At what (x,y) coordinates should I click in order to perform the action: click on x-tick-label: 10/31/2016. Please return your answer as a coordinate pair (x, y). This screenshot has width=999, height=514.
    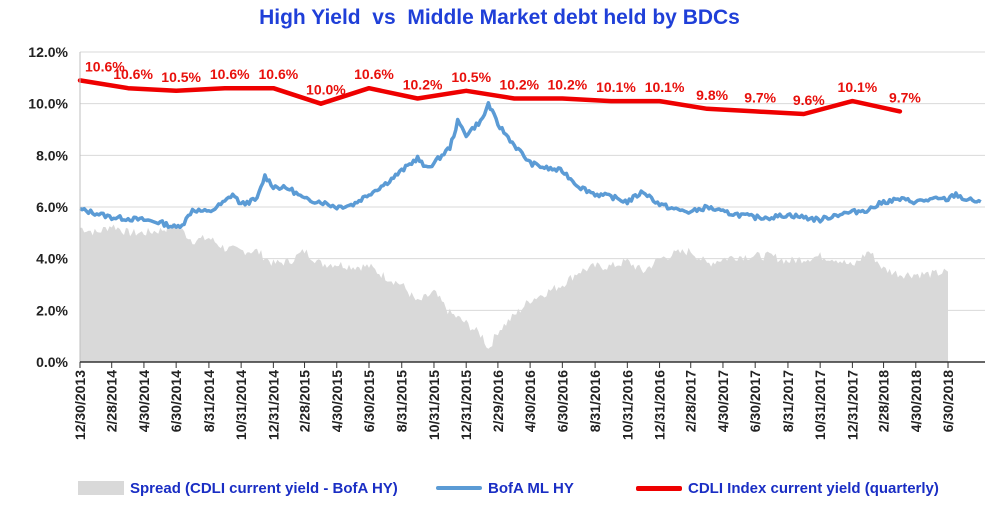
    Looking at the image, I should click on (627, 405).